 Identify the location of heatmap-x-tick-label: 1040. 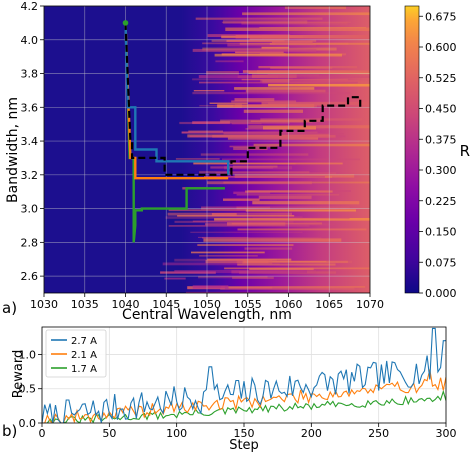
(126, 304).